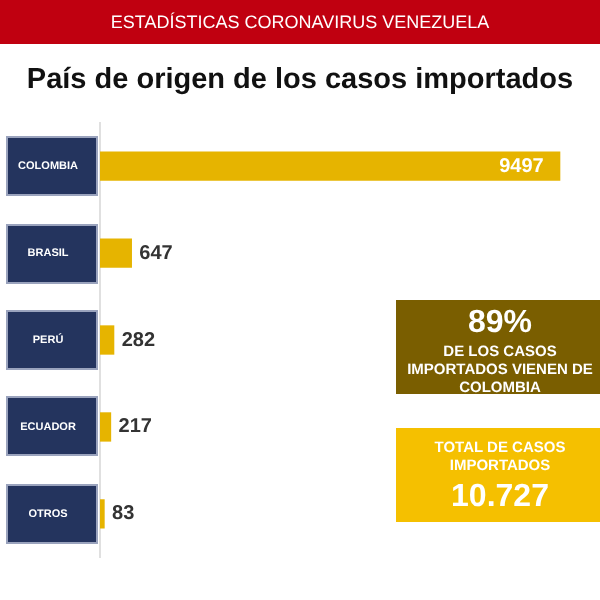 Image resolution: width=600 pixels, height=600 pixels. What do you see at coordinates (138, 340) in the screenshot?
I see `data-label: 282` at bounding box center [138, 340].